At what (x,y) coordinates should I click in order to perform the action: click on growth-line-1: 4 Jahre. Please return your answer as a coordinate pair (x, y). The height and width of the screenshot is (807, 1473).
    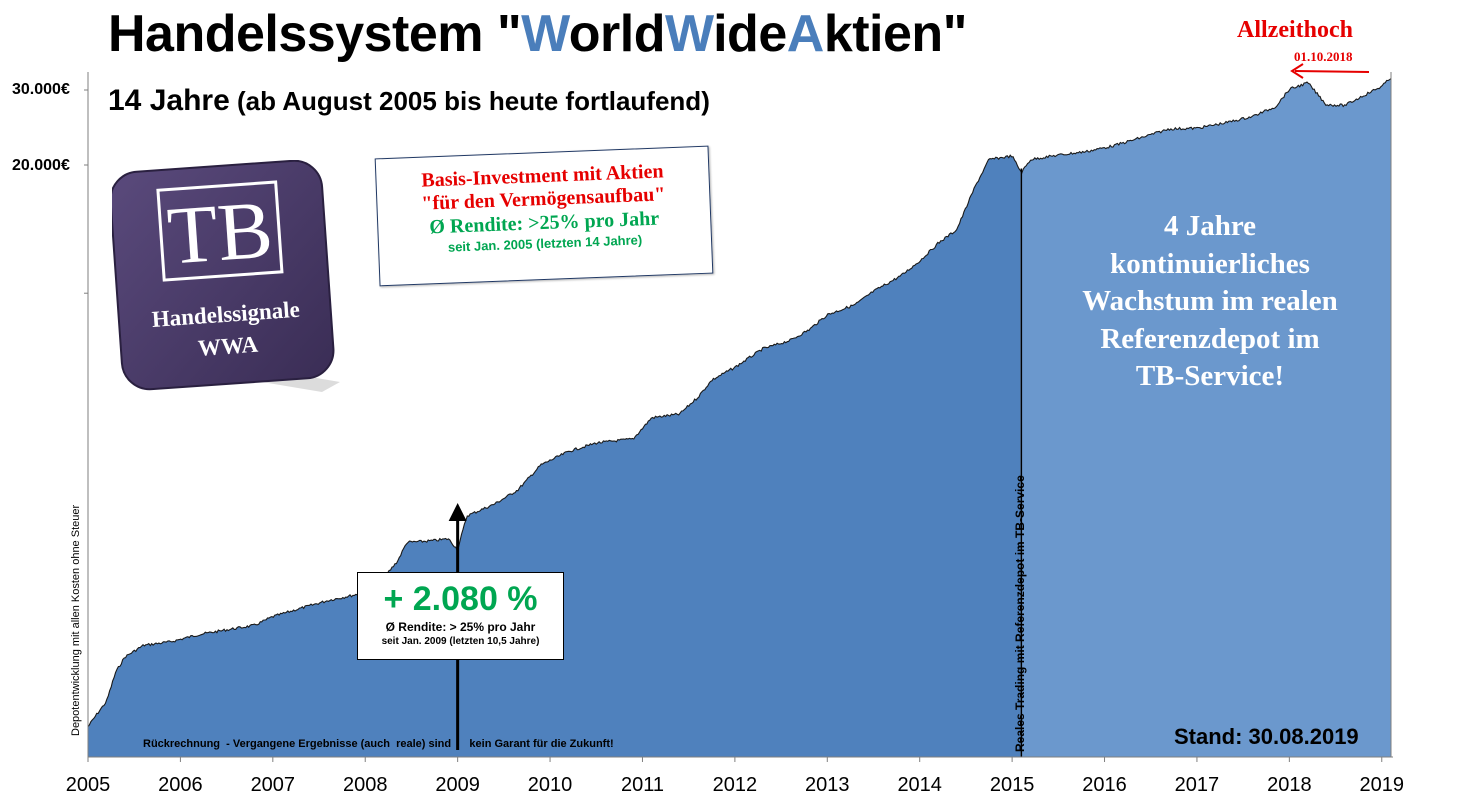
    Looking at the image, I should click on (1210, 226).